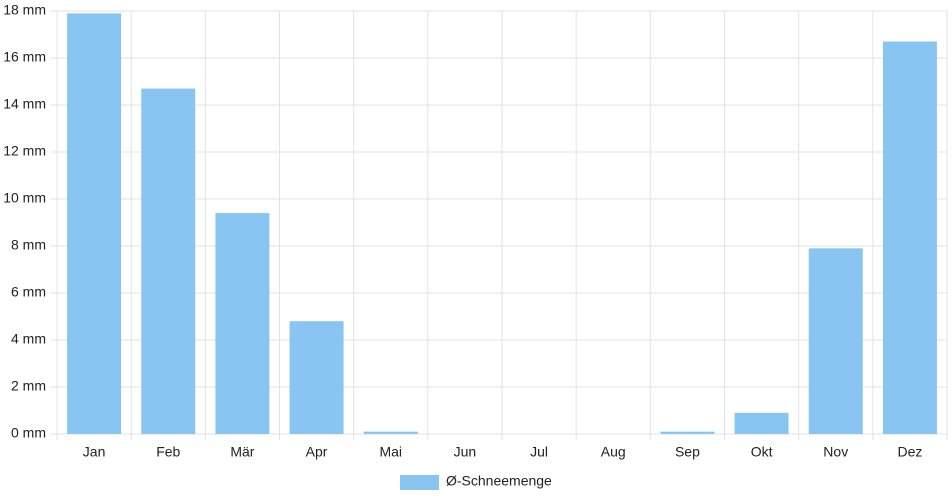 The height and width of the screenshot is (500, 952). What do you see at coordinates (242, 452) in the screenshot?
I see `x-tick-label: Mär` at bounding box center [242, 452].